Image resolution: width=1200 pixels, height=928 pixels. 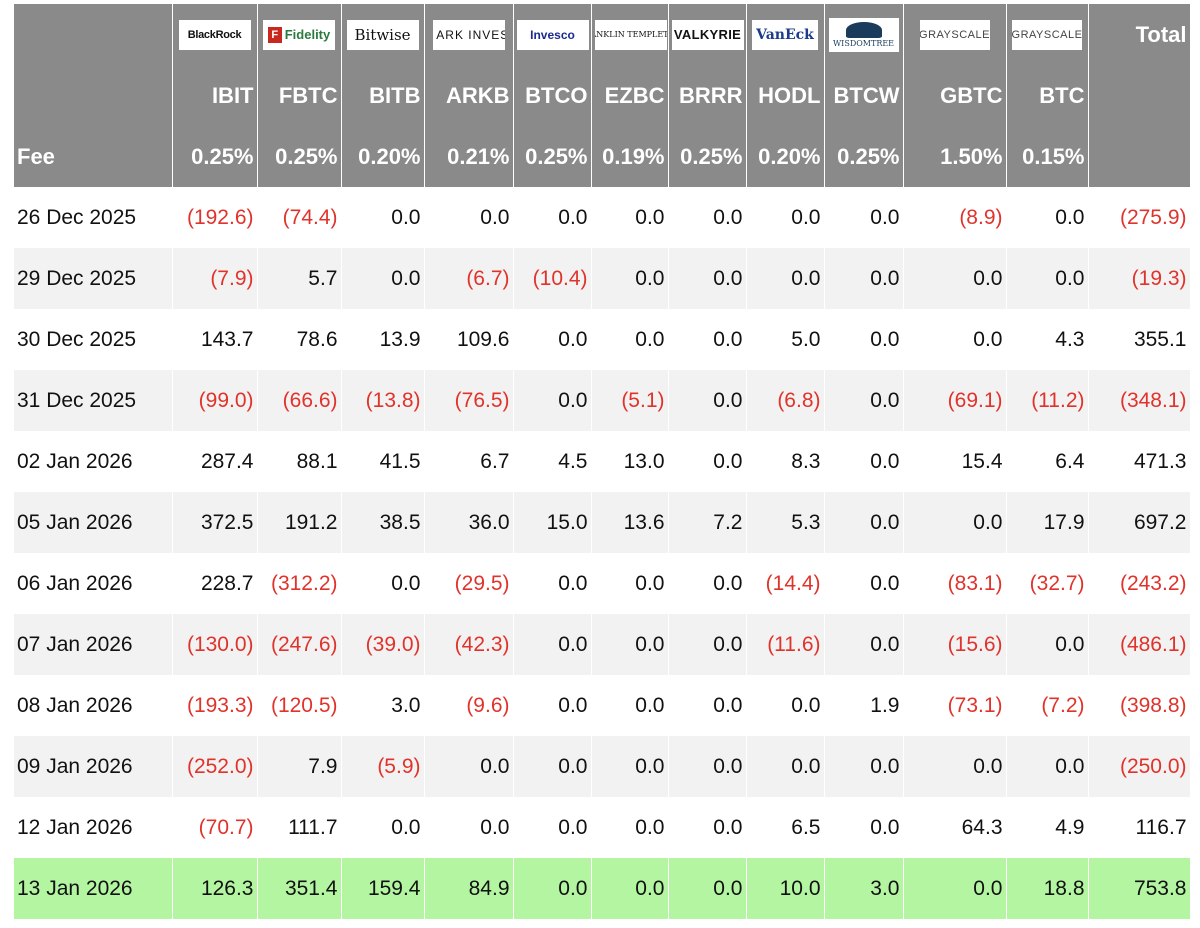 I want to click on flow-cell-gbtc: (15.6), so click(x=955, y=644).